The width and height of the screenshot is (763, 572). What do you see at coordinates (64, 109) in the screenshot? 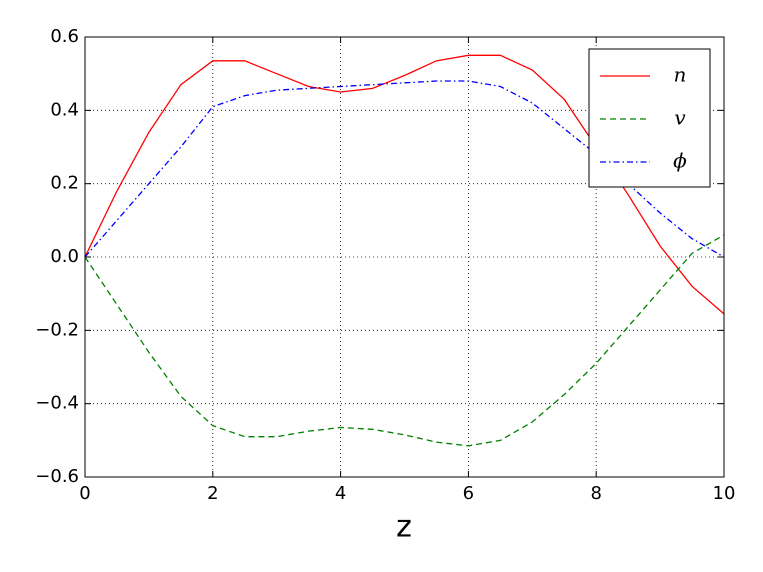
I see `y-tick-label: 0.4` at bounding box center [64, 109].